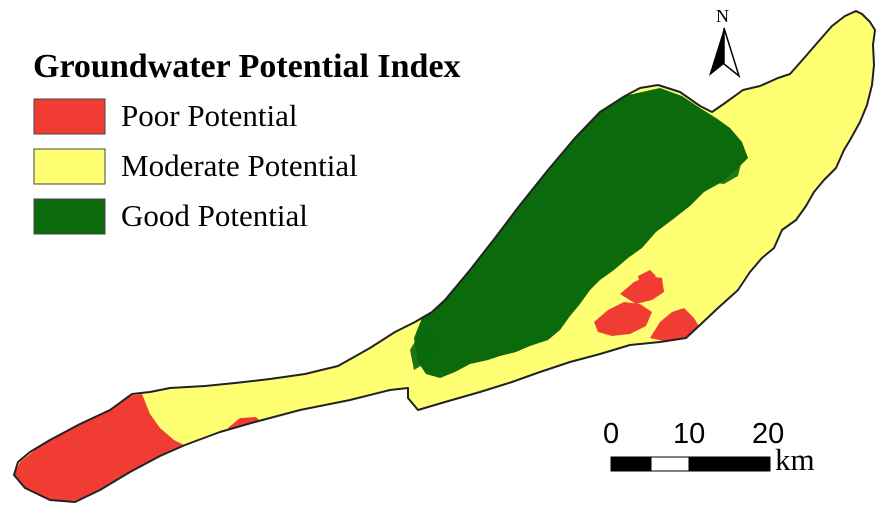  Describe the element at coordinates (214, 215) in the screenshot. I see `legend-label-good-potential: Good Potential` at that location.